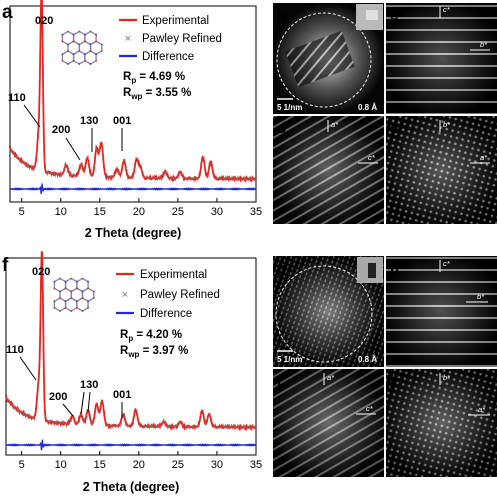 Image resolution: width=497 pixels, height=500 pixels. I want to click on legend-f: Experimental × Pawley Refined Difference, so click(168, 294).